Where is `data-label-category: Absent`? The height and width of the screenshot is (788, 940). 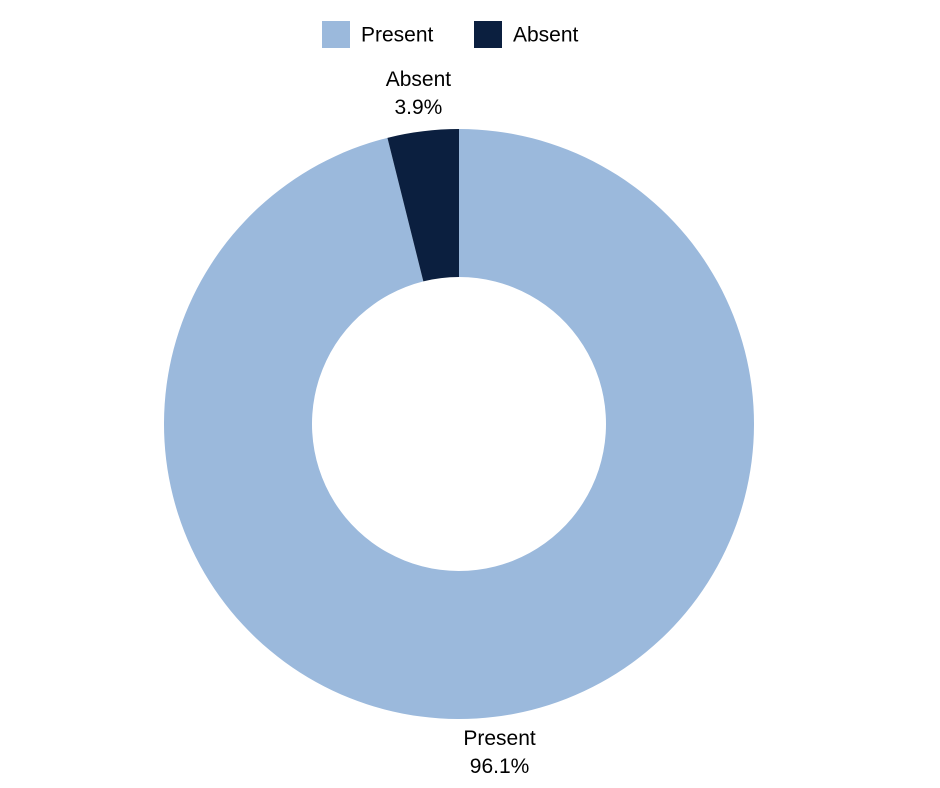
data-label-category: Absent is located at coordinates (419, 79).